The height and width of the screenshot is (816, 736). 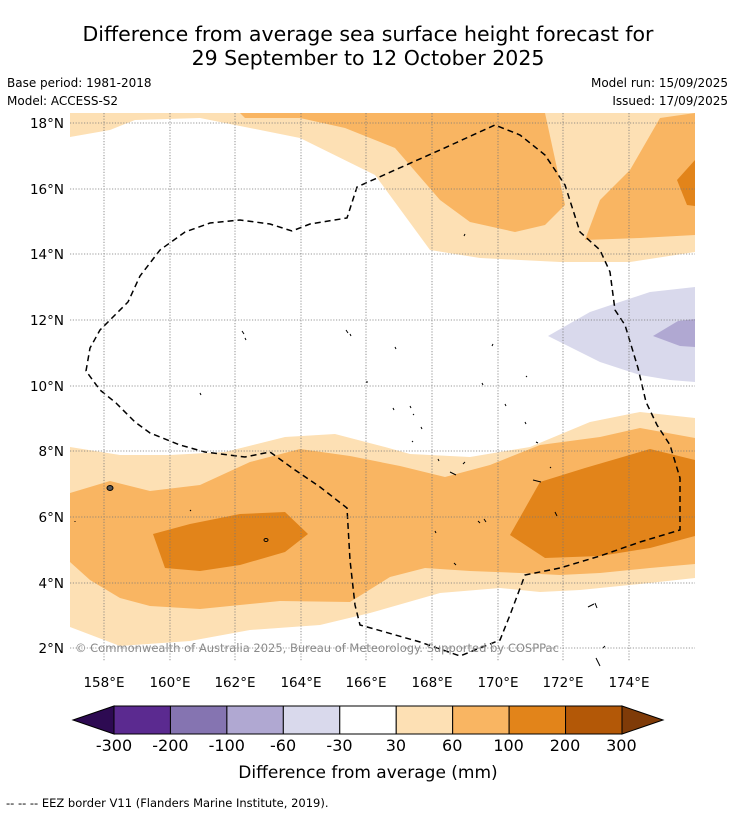 I want to click on lon-tick-label: 174°E, so click(x=628, y=683).